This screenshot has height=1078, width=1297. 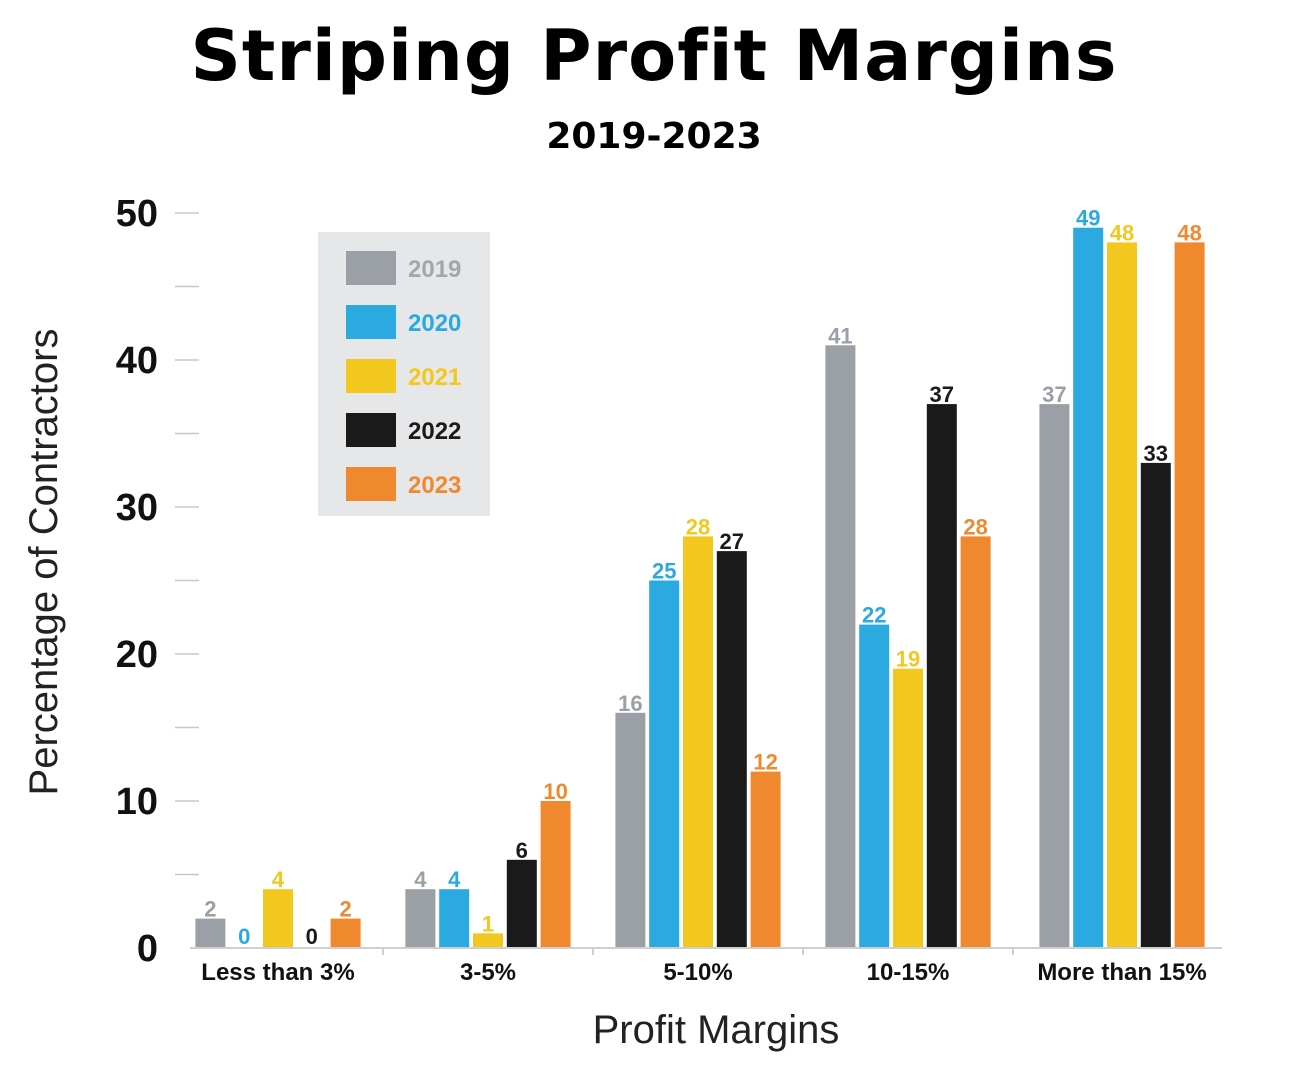 I want to click on data-label: 33, so click(x=1156, y=453).